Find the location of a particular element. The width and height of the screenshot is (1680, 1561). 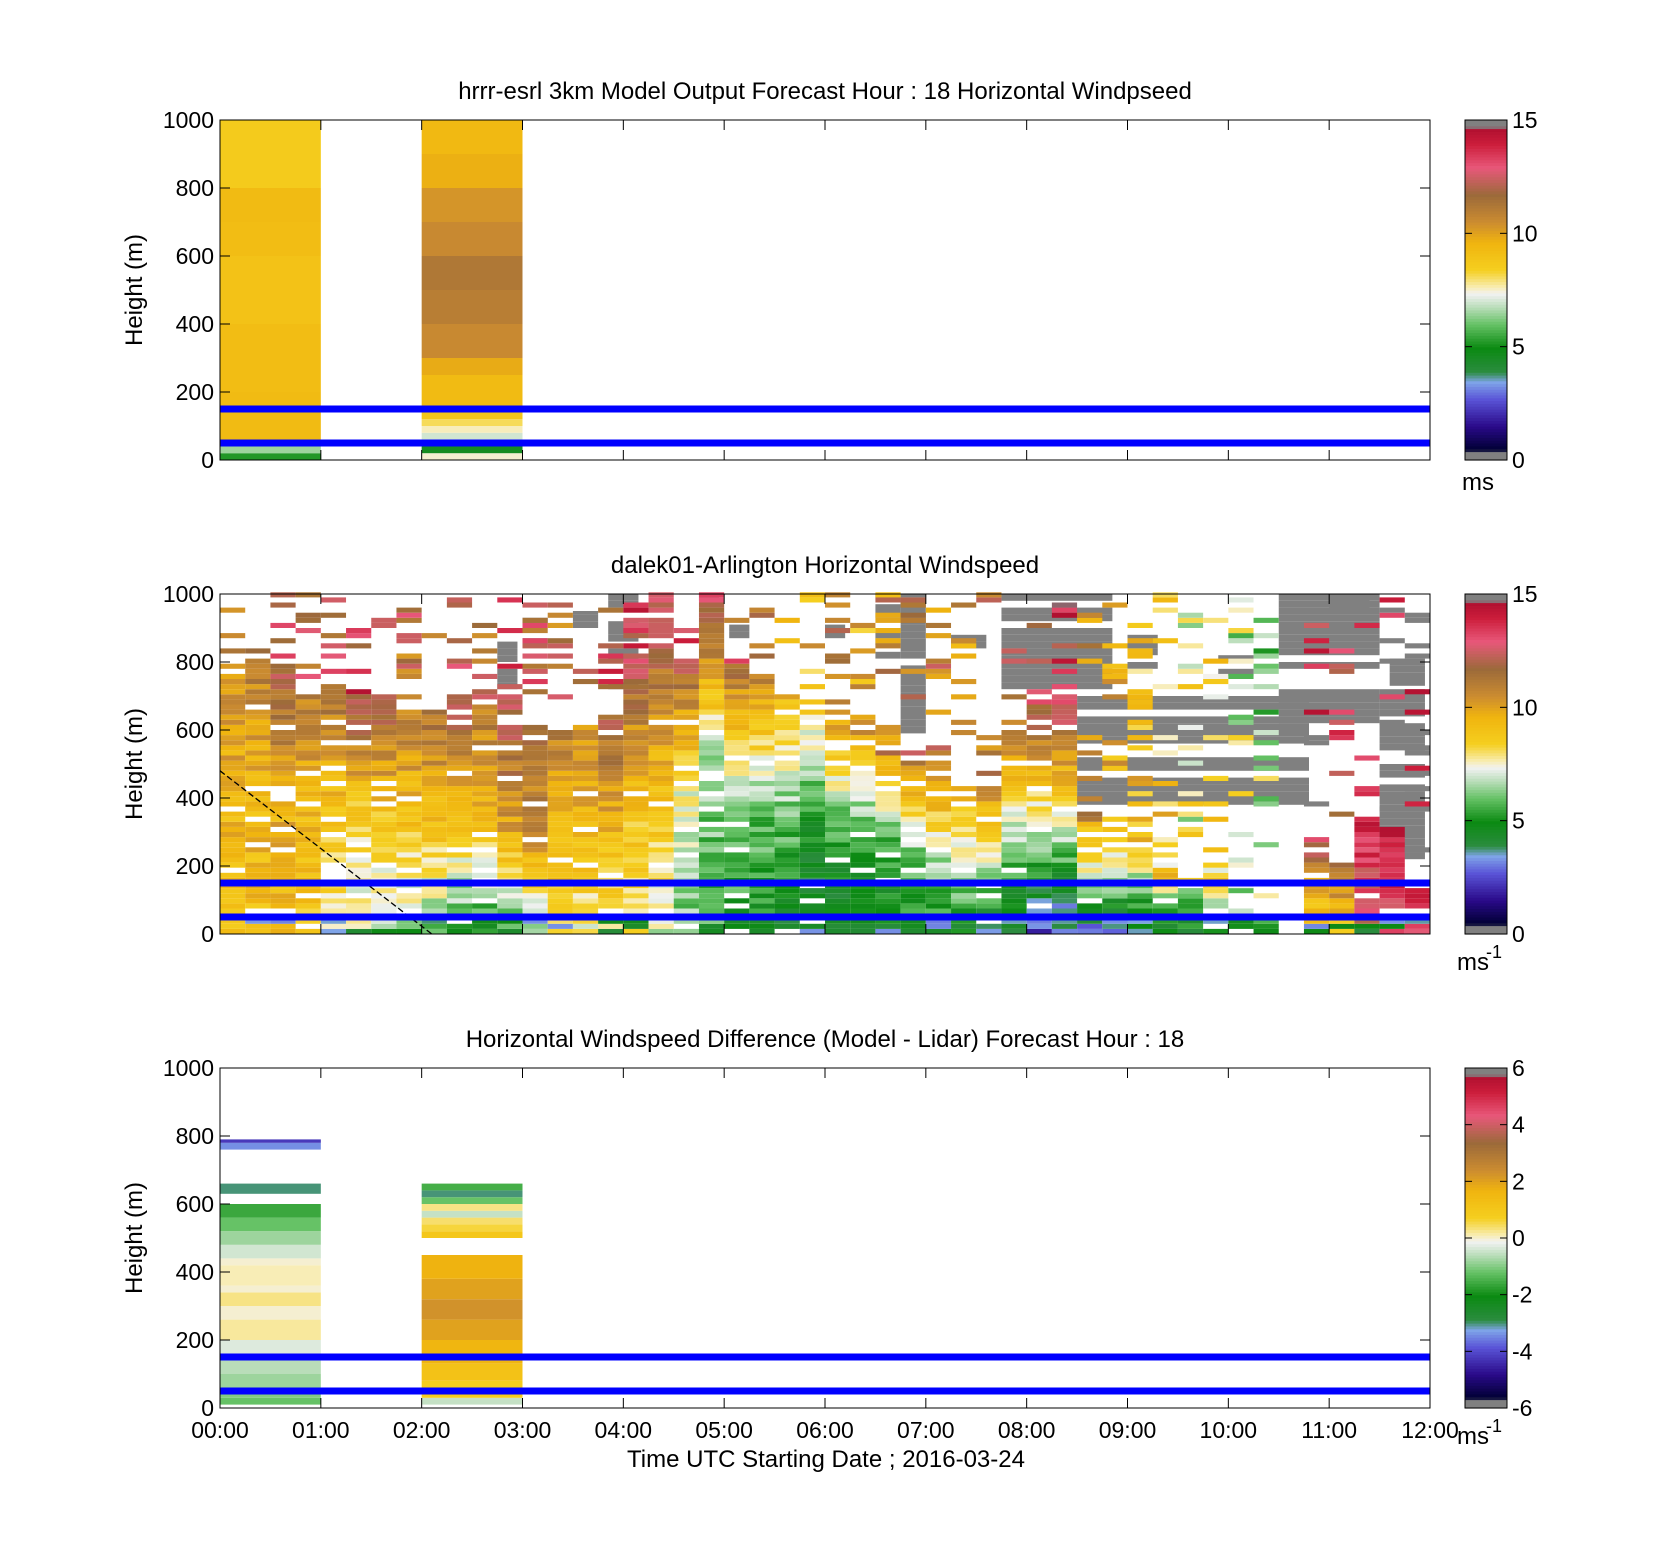

x-tick-label: 03:00 is located at coordinates (523, 1430).